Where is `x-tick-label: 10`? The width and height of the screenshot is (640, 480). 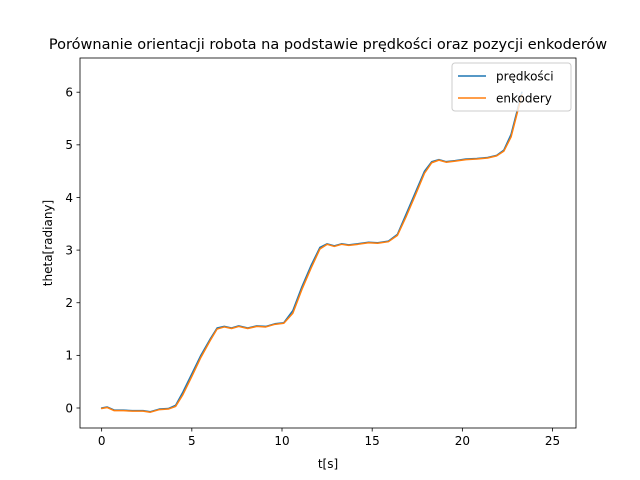 x-tick-label: 10 is located at coordinates (281, 441).